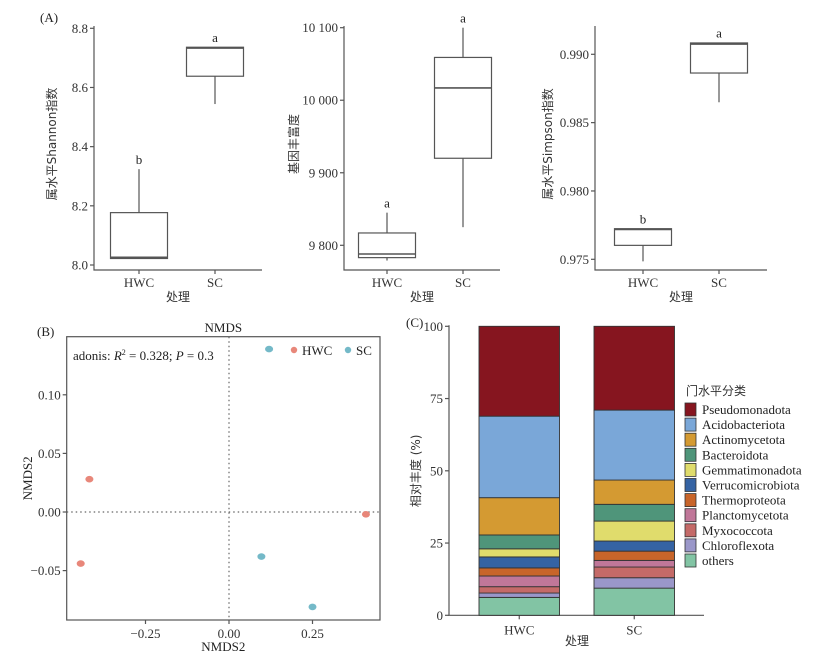 Image resolution: width=820 pixels, height=657 pixels. What do you see at coordinates (320, 27) in the screenshot?
I see `y-tick-label: 10 100` at bounding box center [320, 27].